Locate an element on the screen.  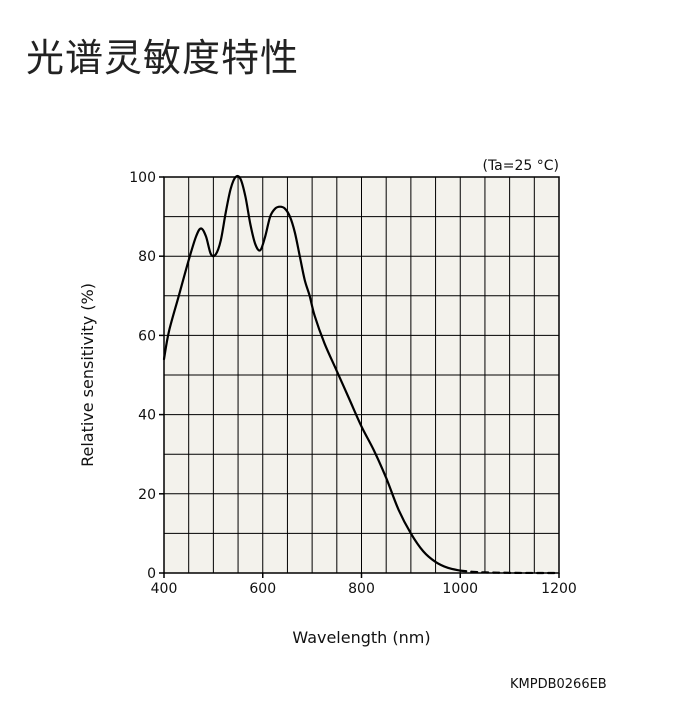
y-tick-label: 60 is located at coordinates (147, 336).